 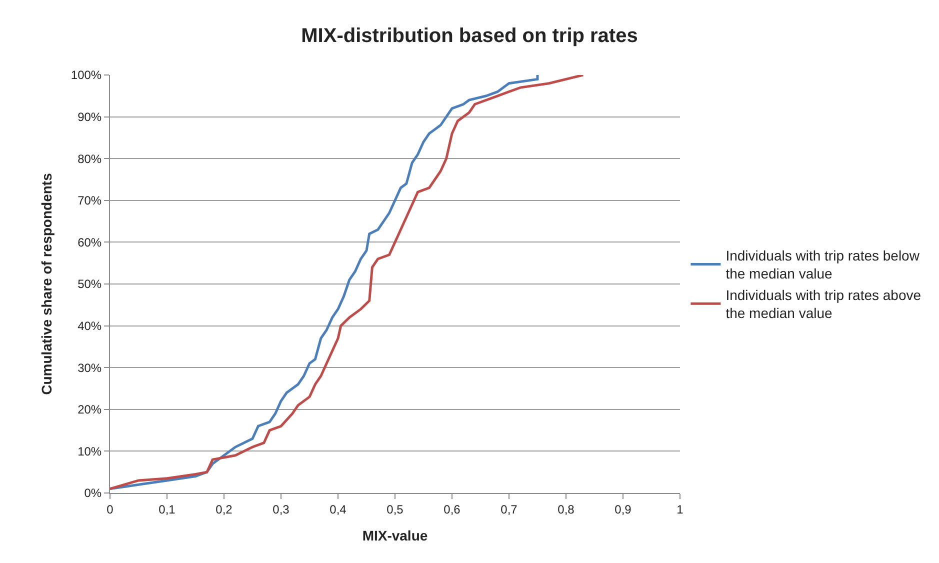 What do you see at coordinates (509, 509) in the screenshot?
I see `x-tick-label: 0,7` at bounding box center [509, 509].